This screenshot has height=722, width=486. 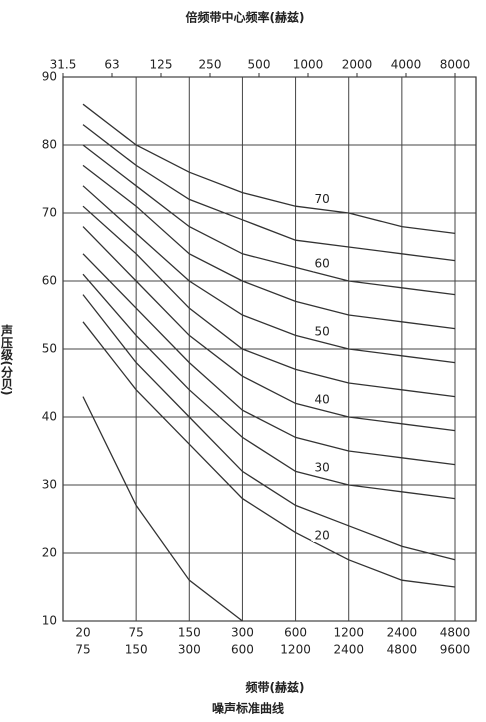 I want to click on y-tick-label: 70, so click(x=49, y=213).